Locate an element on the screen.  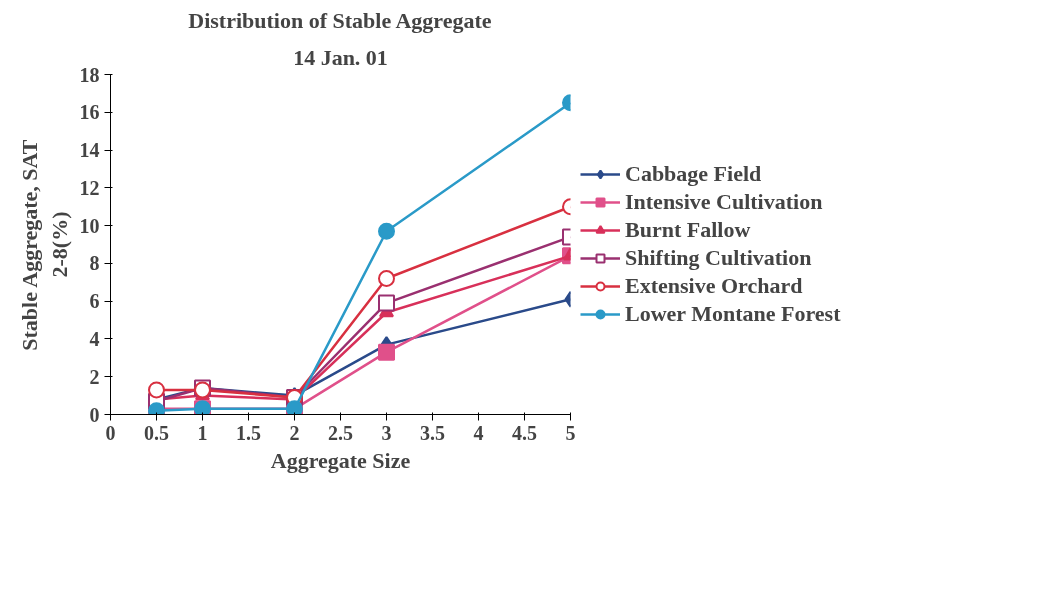
y-tick-label: 12 is located at coordinates (89, 187).